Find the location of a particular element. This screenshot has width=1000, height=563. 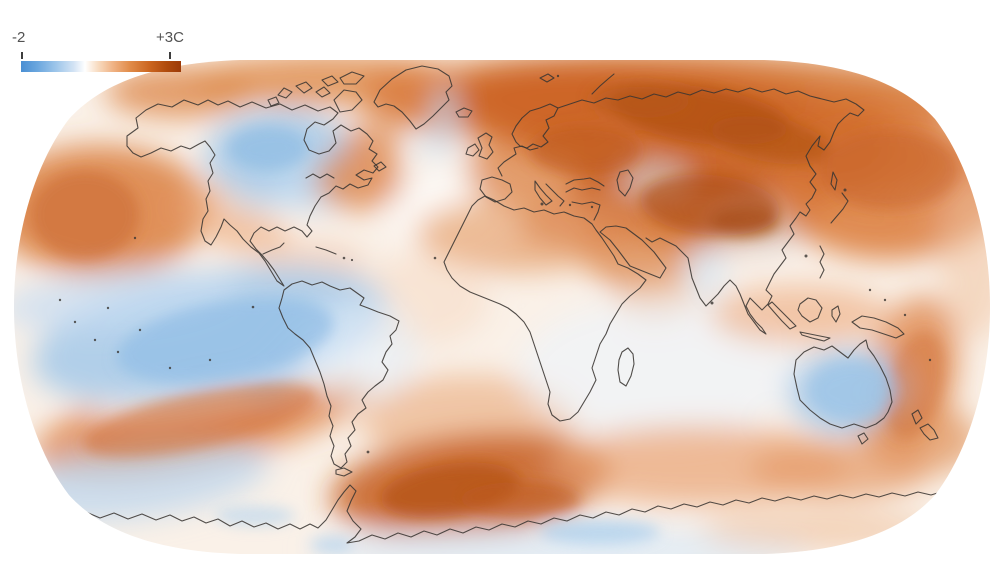

coastline-caspian is located at coordinates (625, 183).